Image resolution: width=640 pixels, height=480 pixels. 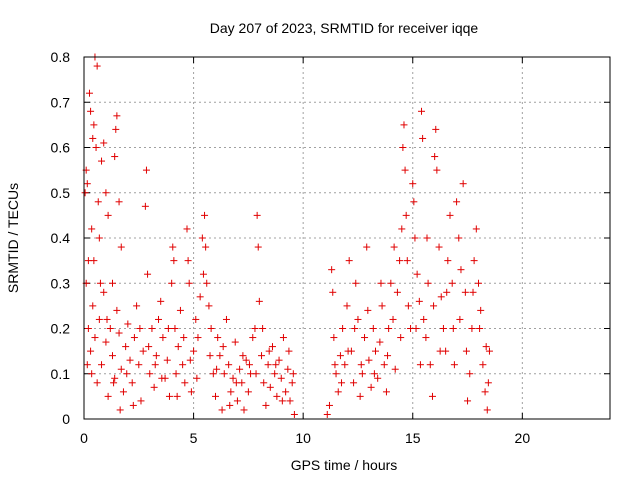 What do you see at coordinates (303, 438) in the screenshot?
I see `x-tick-label: 10` at bounding box center [303, 438].